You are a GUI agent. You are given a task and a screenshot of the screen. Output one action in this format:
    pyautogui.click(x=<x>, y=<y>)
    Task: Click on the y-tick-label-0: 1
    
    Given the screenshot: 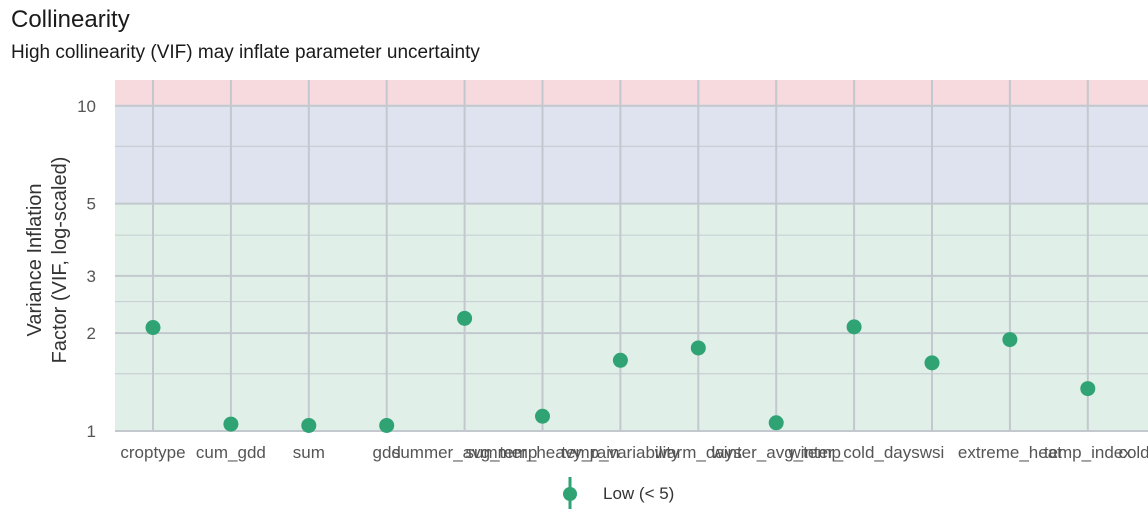 What is the action you would take?
    pyautogui.click(x=91, y=431)
    